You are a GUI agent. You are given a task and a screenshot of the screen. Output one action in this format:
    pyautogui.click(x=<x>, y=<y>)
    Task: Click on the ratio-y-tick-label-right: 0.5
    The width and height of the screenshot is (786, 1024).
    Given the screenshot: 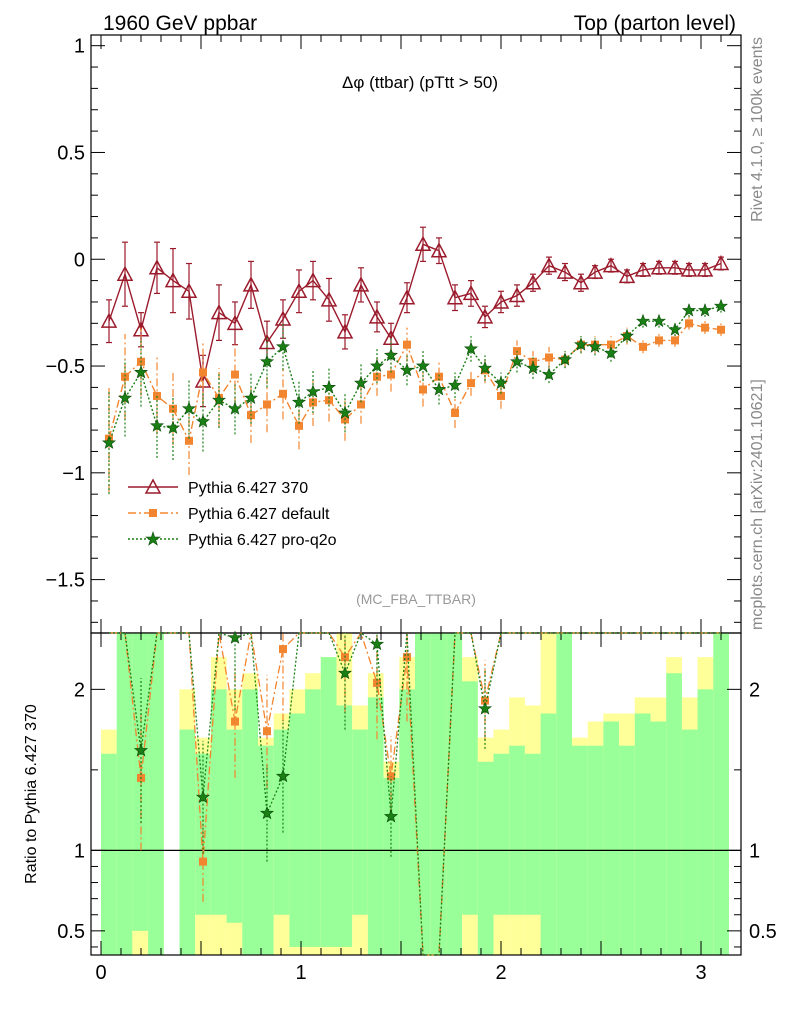 What is the action you would take?
    pyautogui.click(x=763, y=932)
    